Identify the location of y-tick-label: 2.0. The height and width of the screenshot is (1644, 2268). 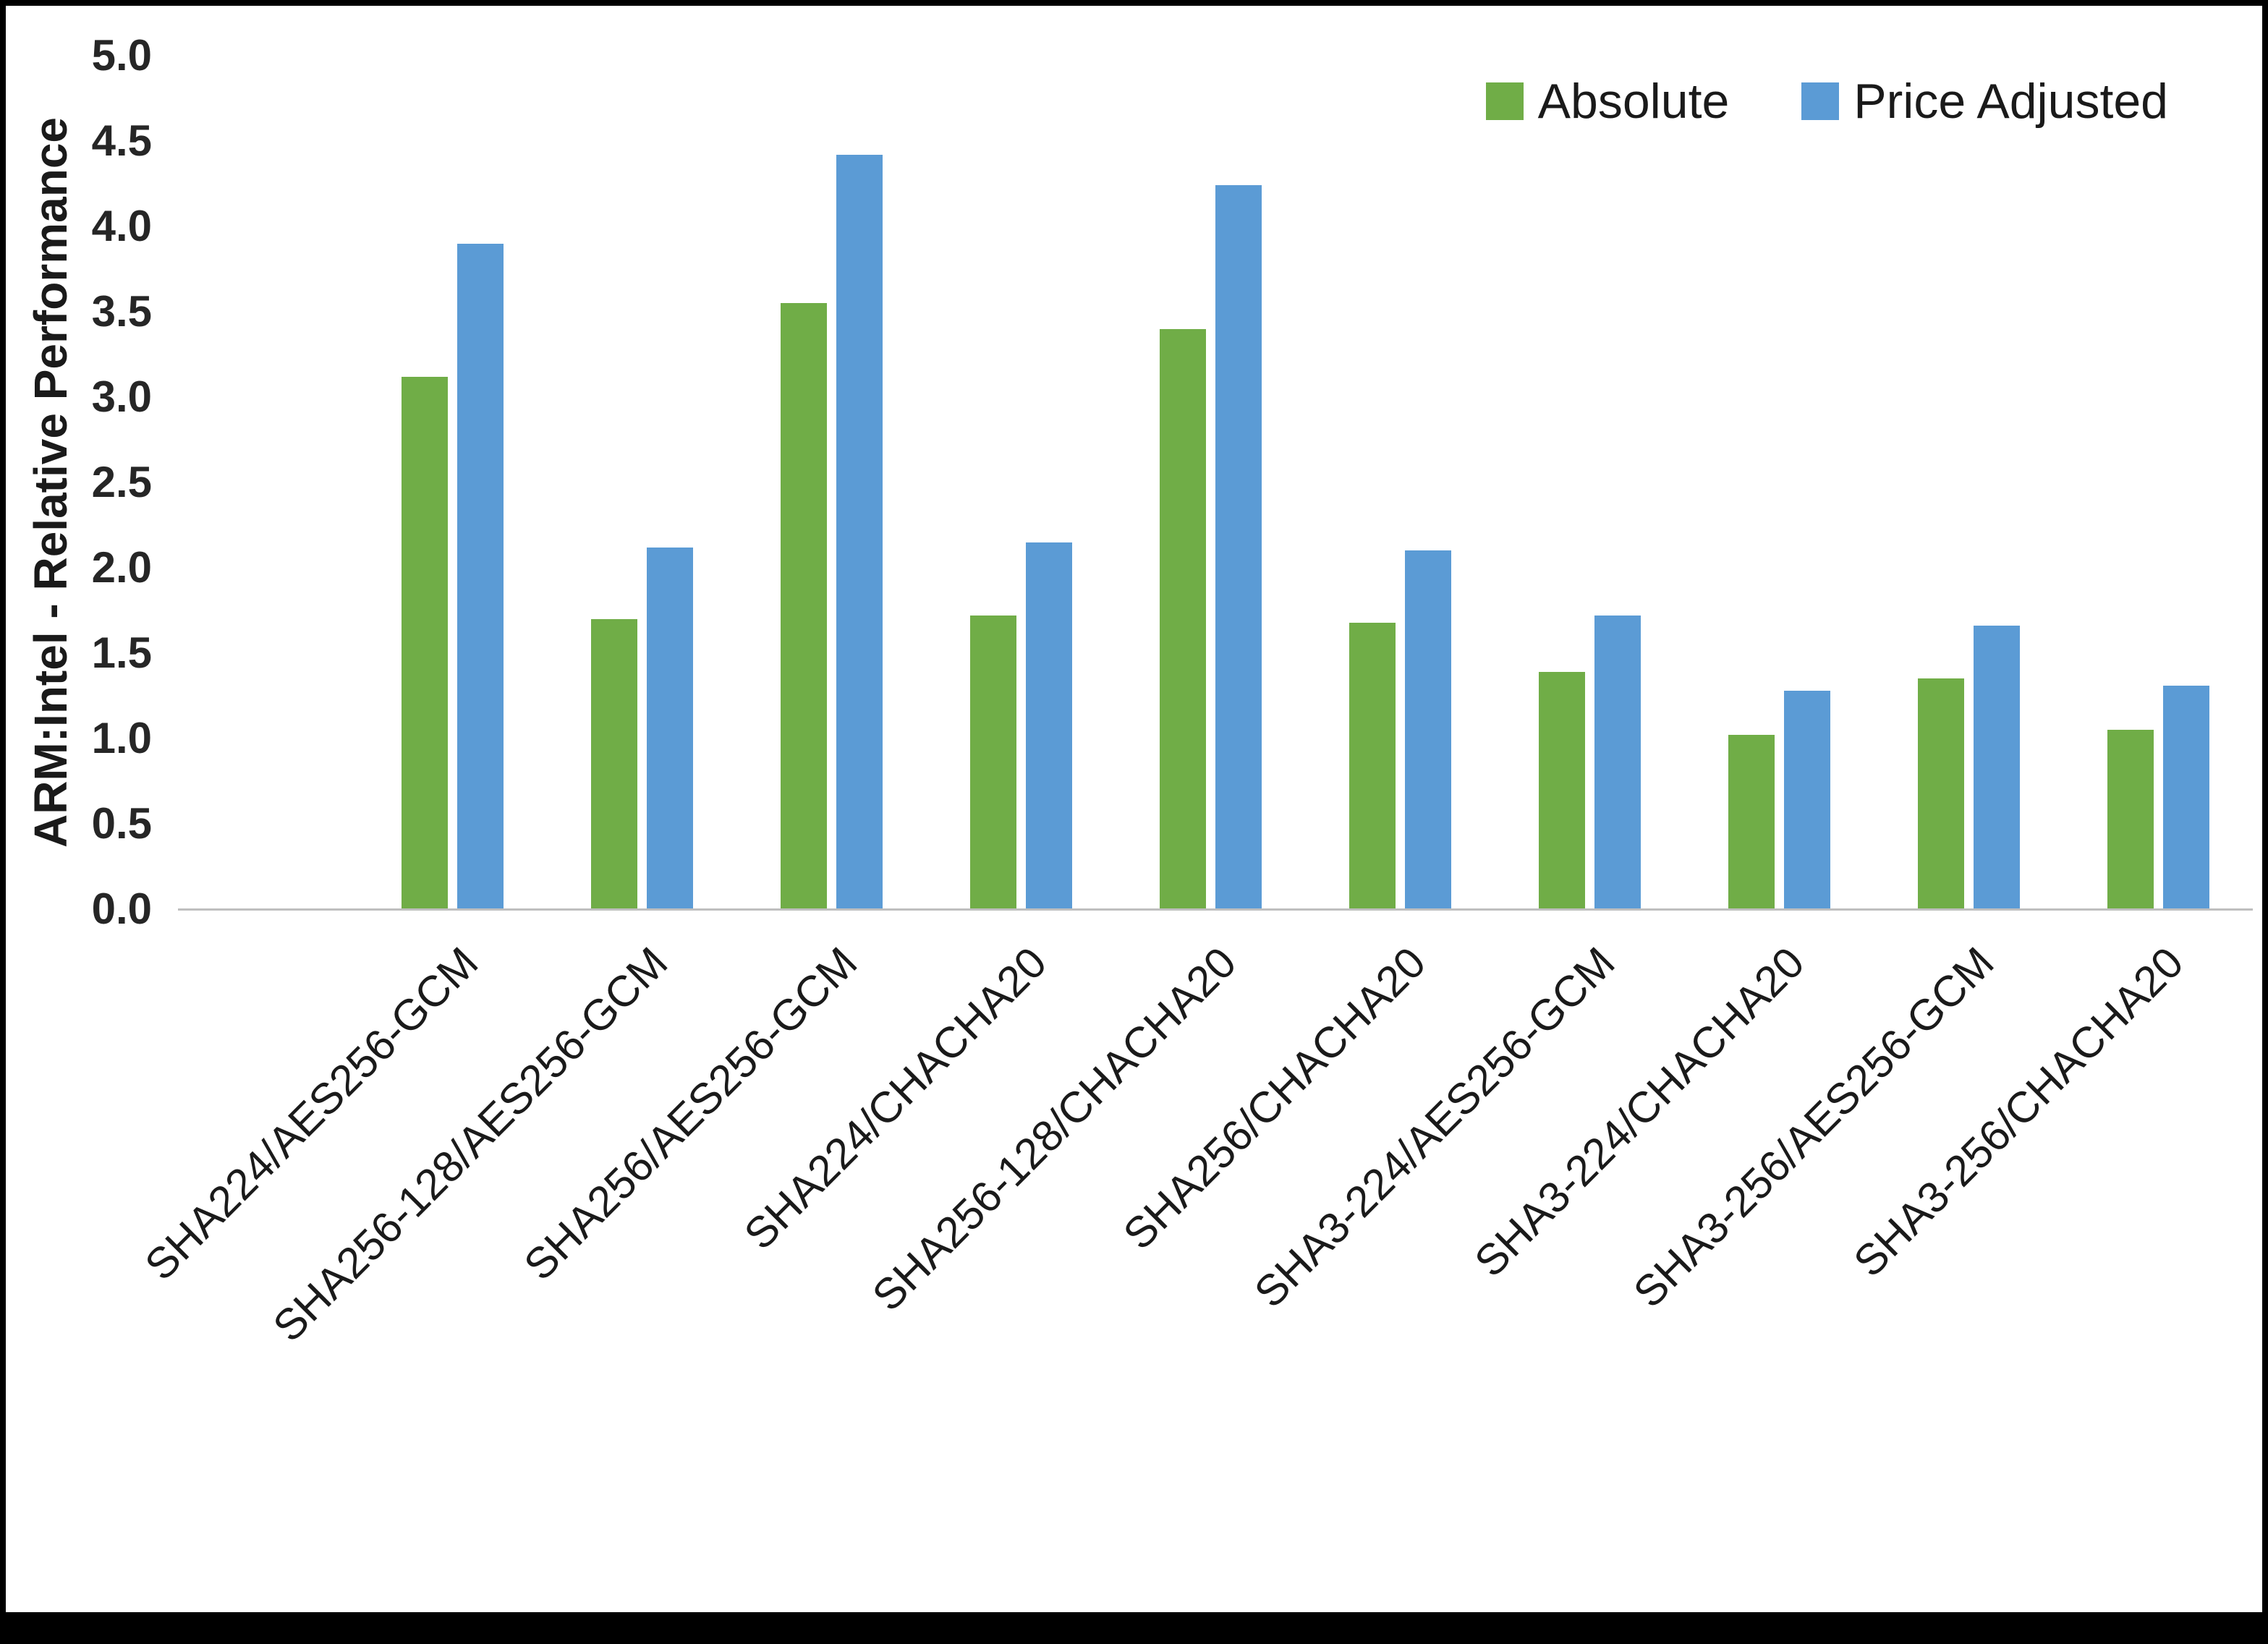
(121, 567).